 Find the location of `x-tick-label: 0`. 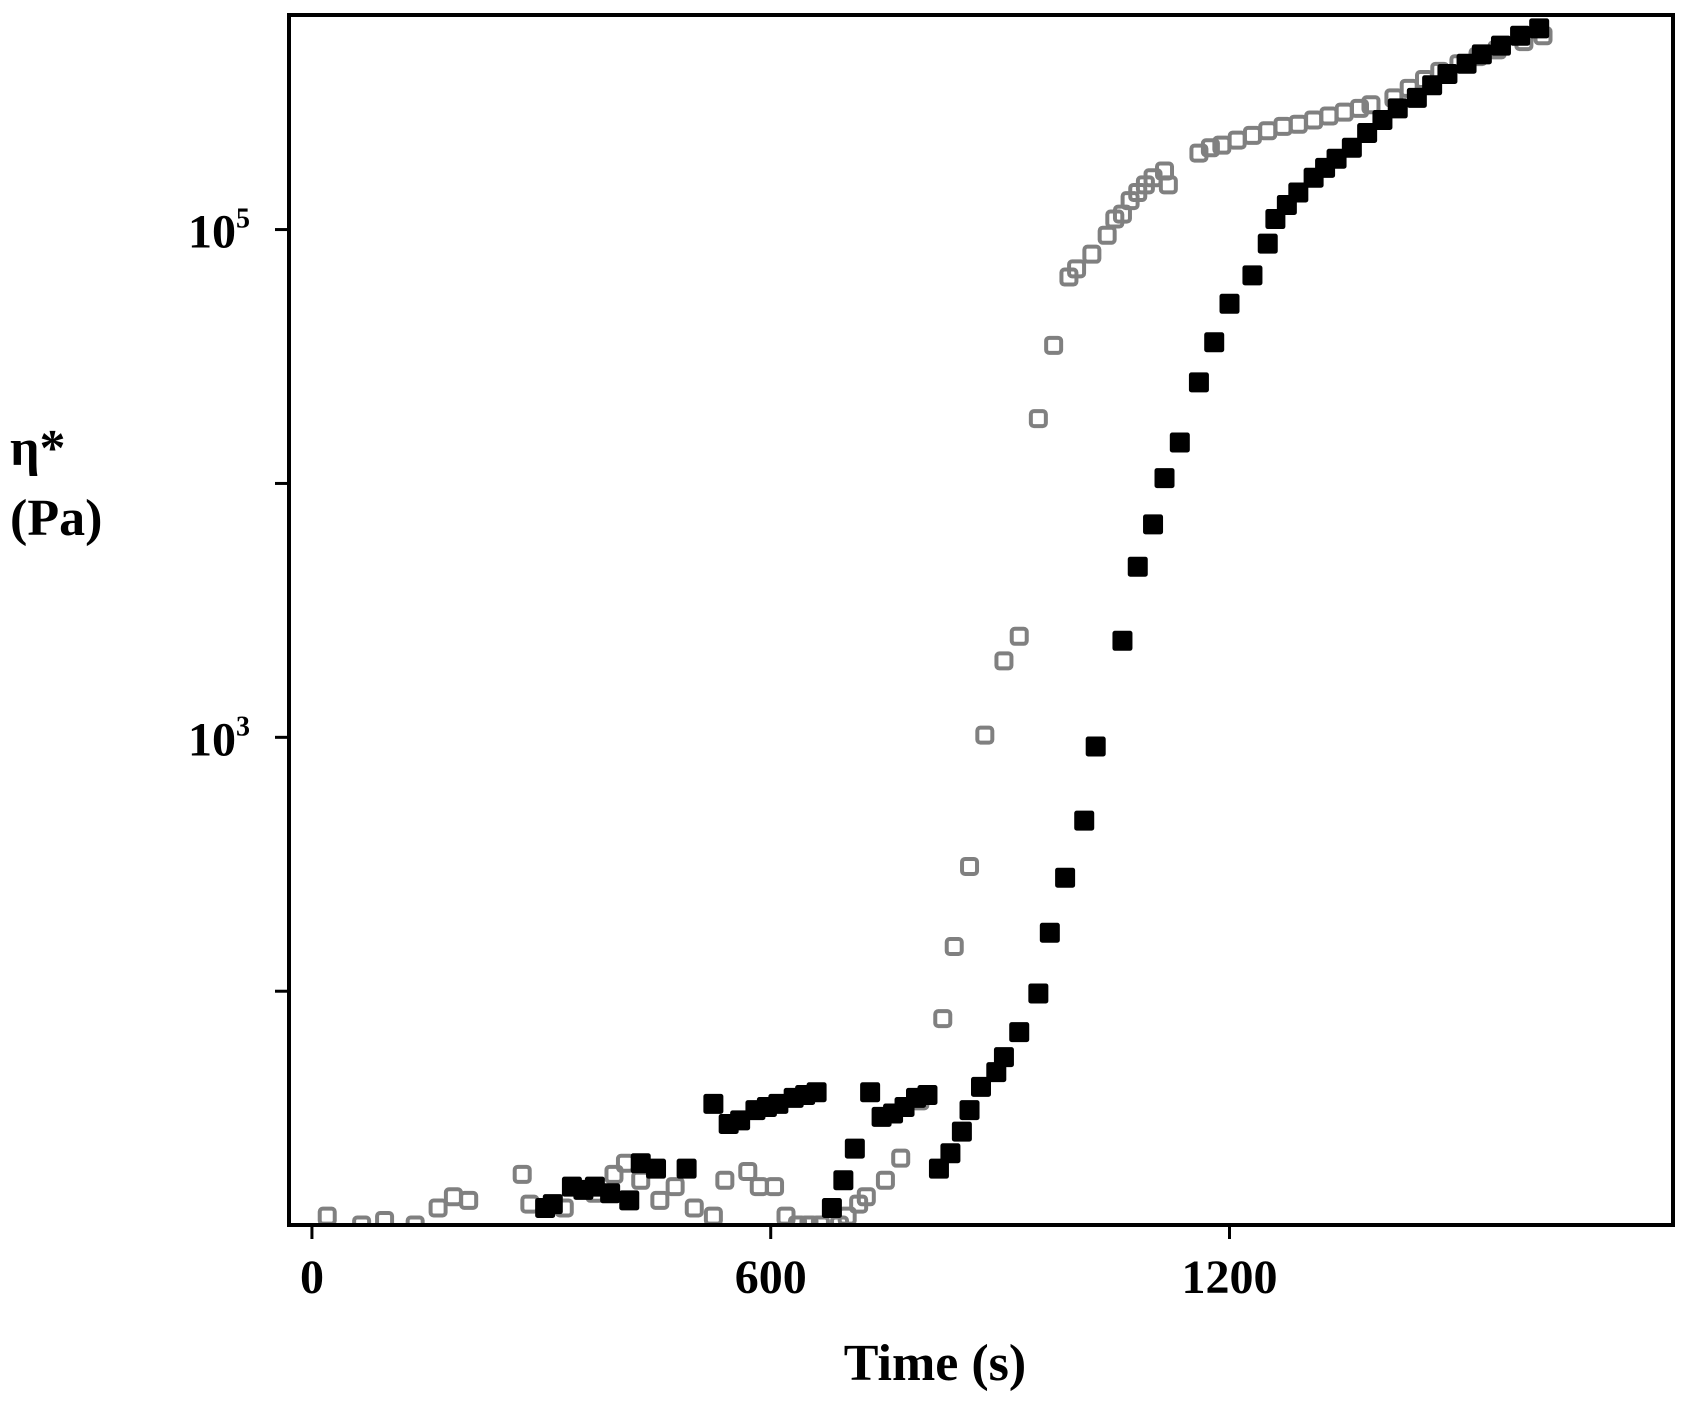

x-tick-label: 0 is located at coordinates (312, 1277).